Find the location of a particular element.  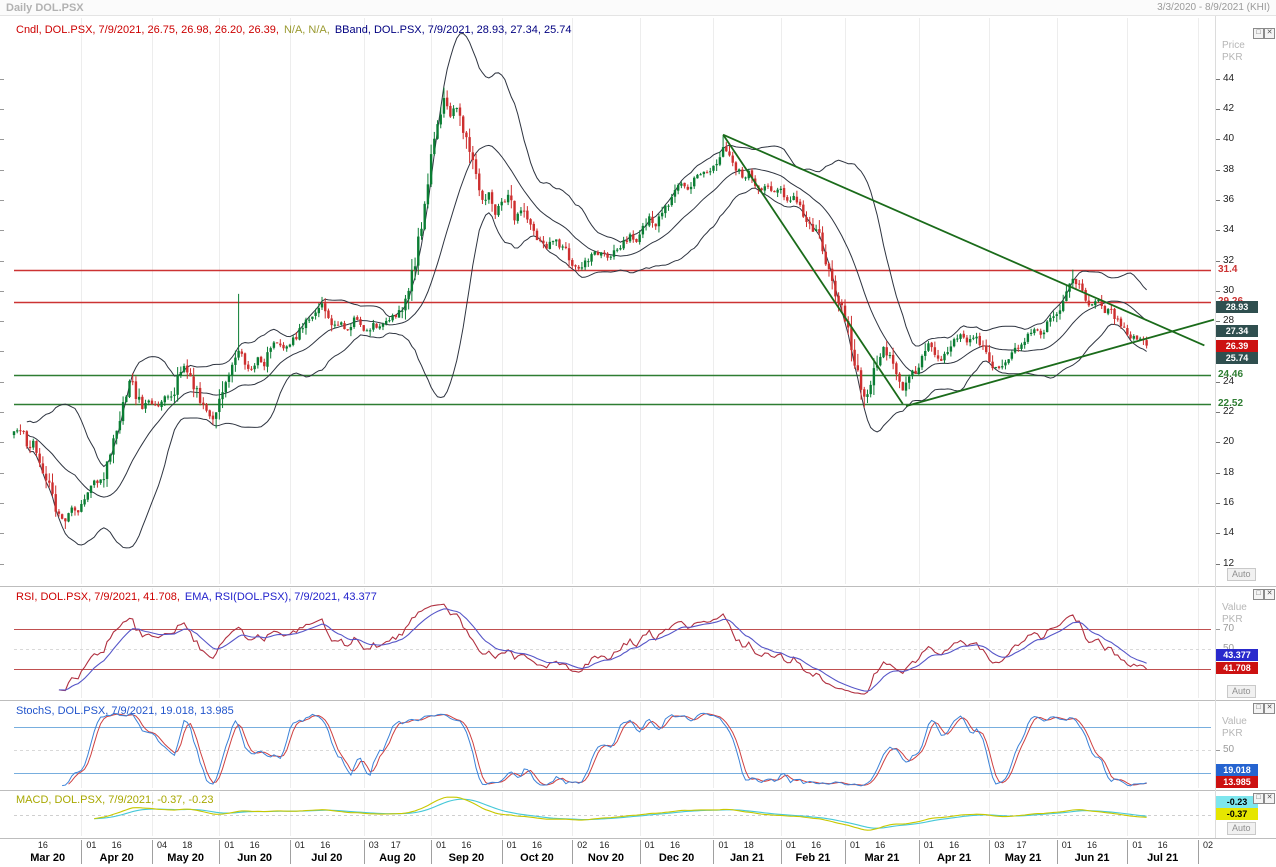

month-label: Jun 21 is located at coordinates (1092, 858).